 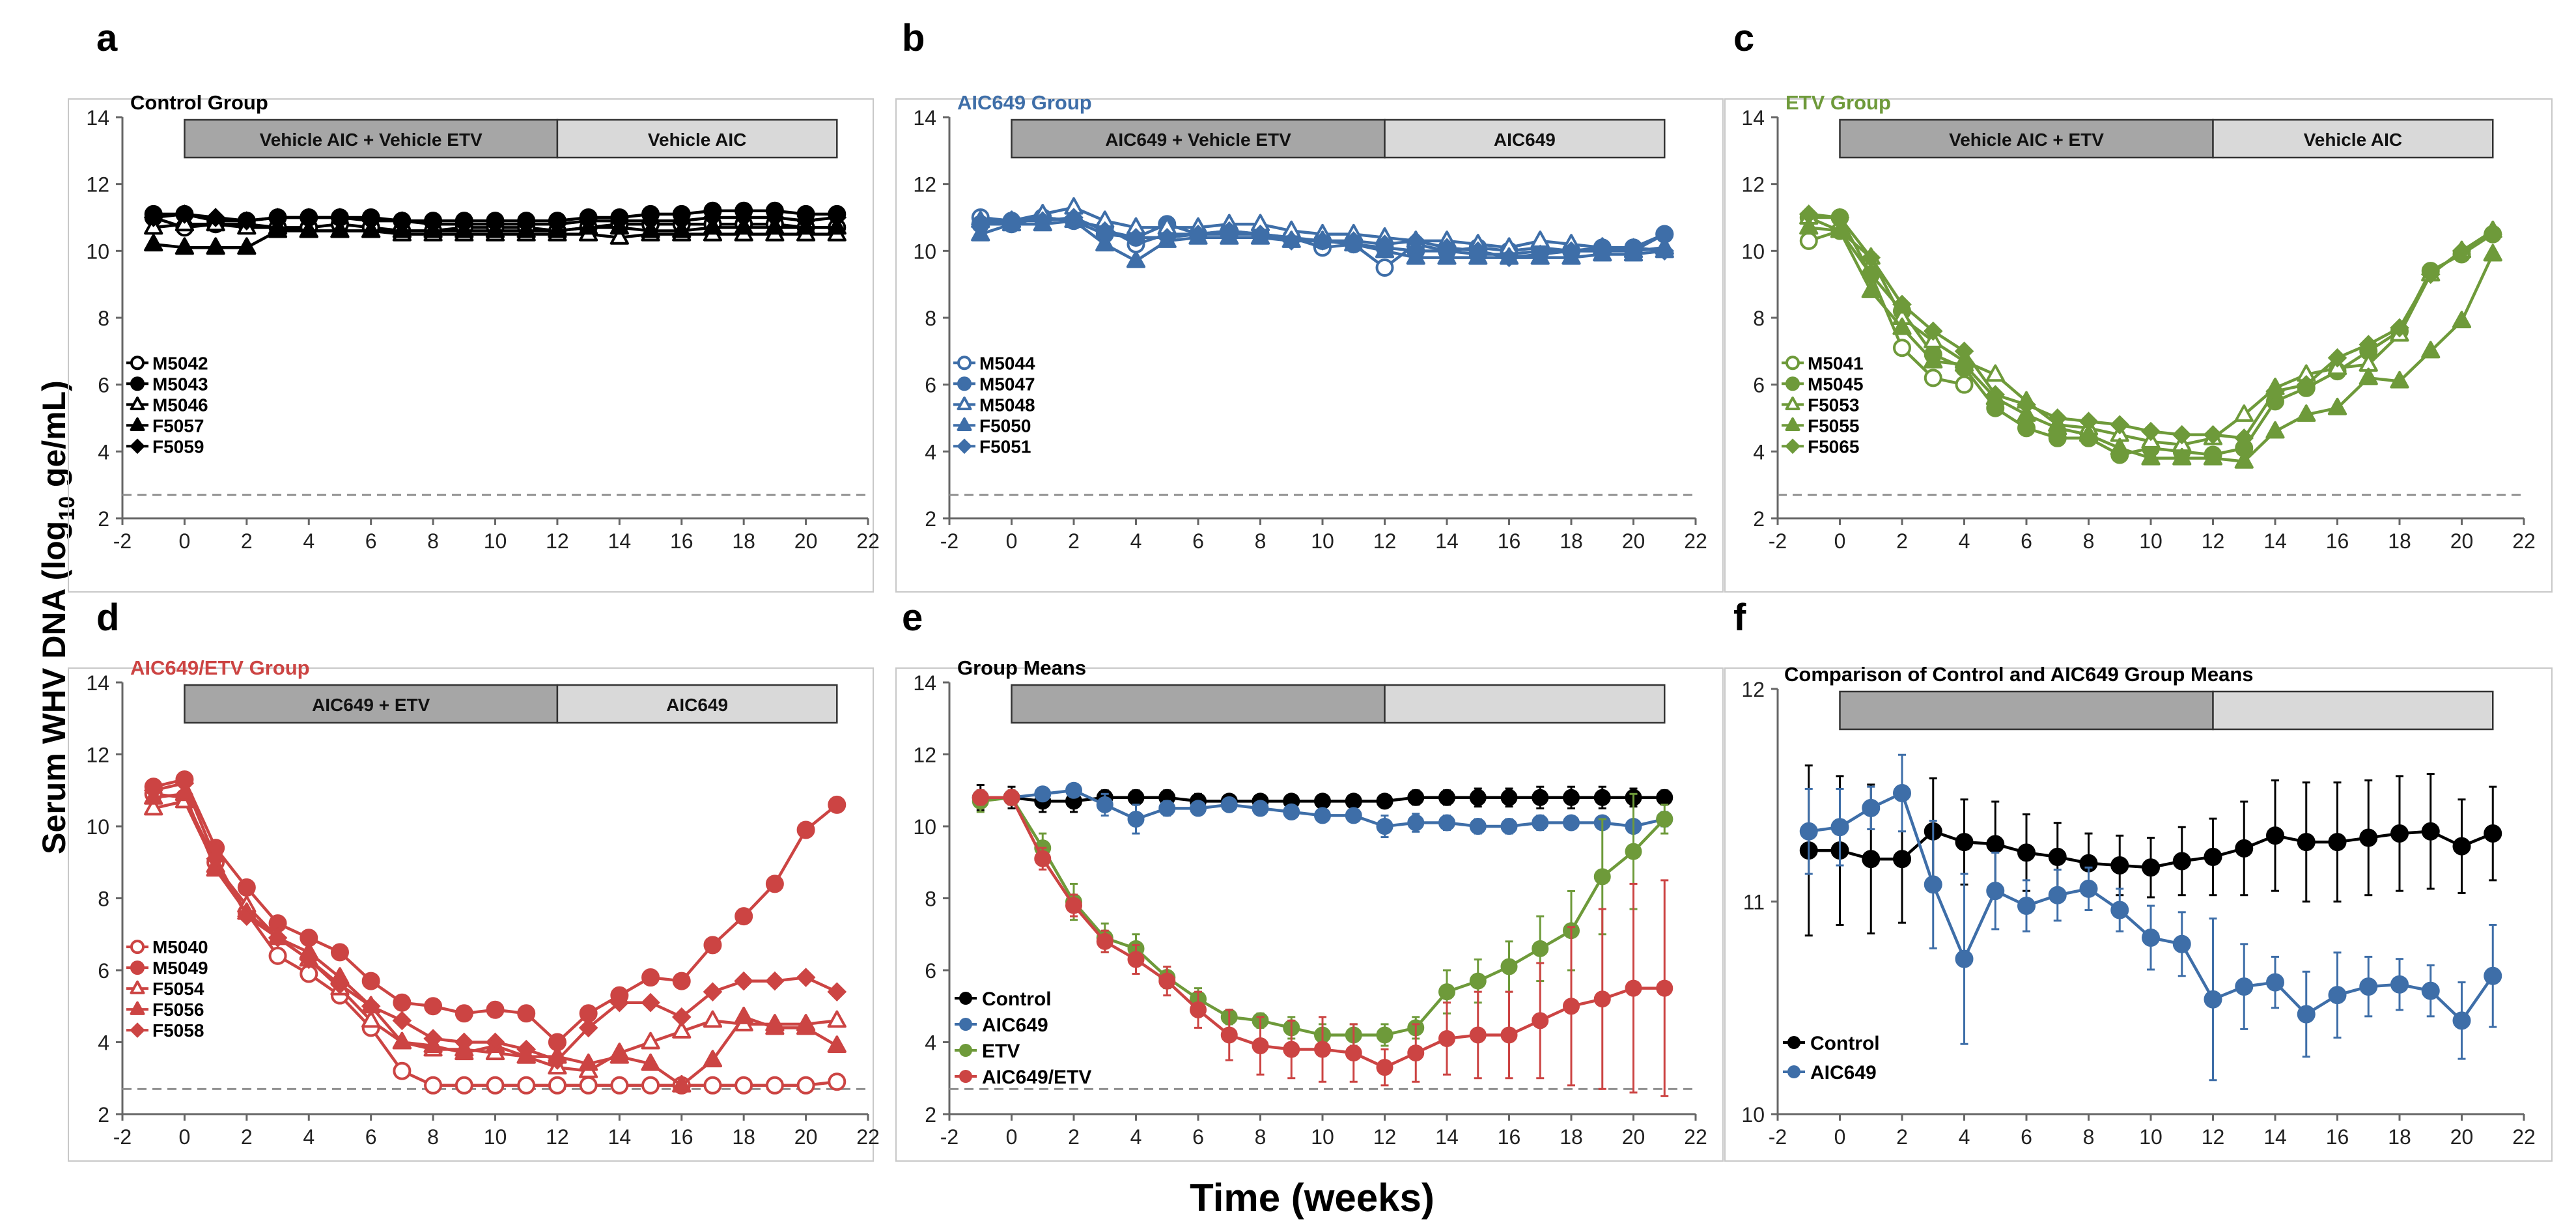 What do you see at coordinates (1017, 999) in the screenshot?
I see `legend-label: Control` at bounding box center [1017, 999].